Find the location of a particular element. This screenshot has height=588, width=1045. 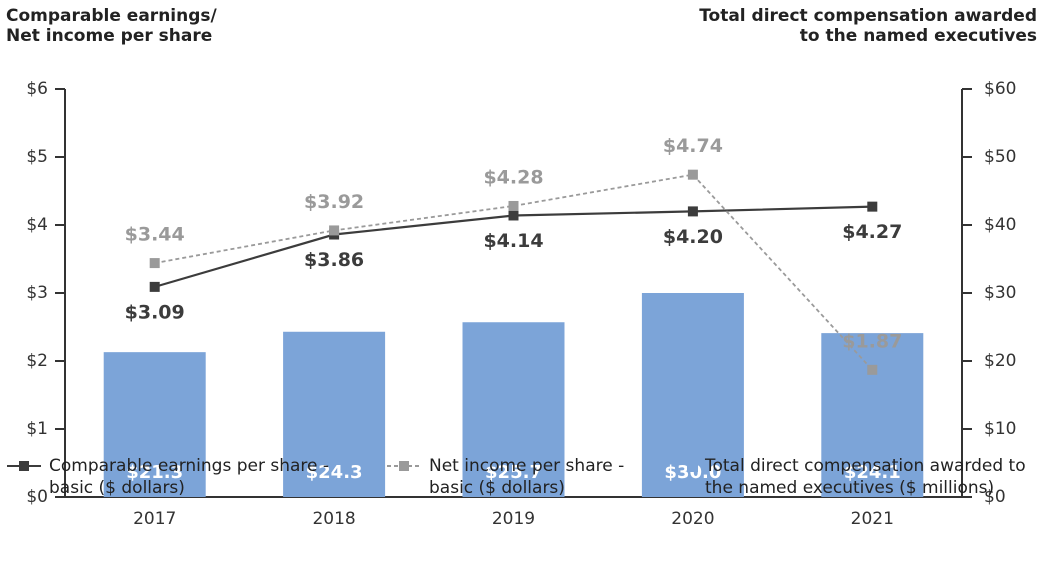

bar-value-label: $21.3 is located at coordinates (154, 472).